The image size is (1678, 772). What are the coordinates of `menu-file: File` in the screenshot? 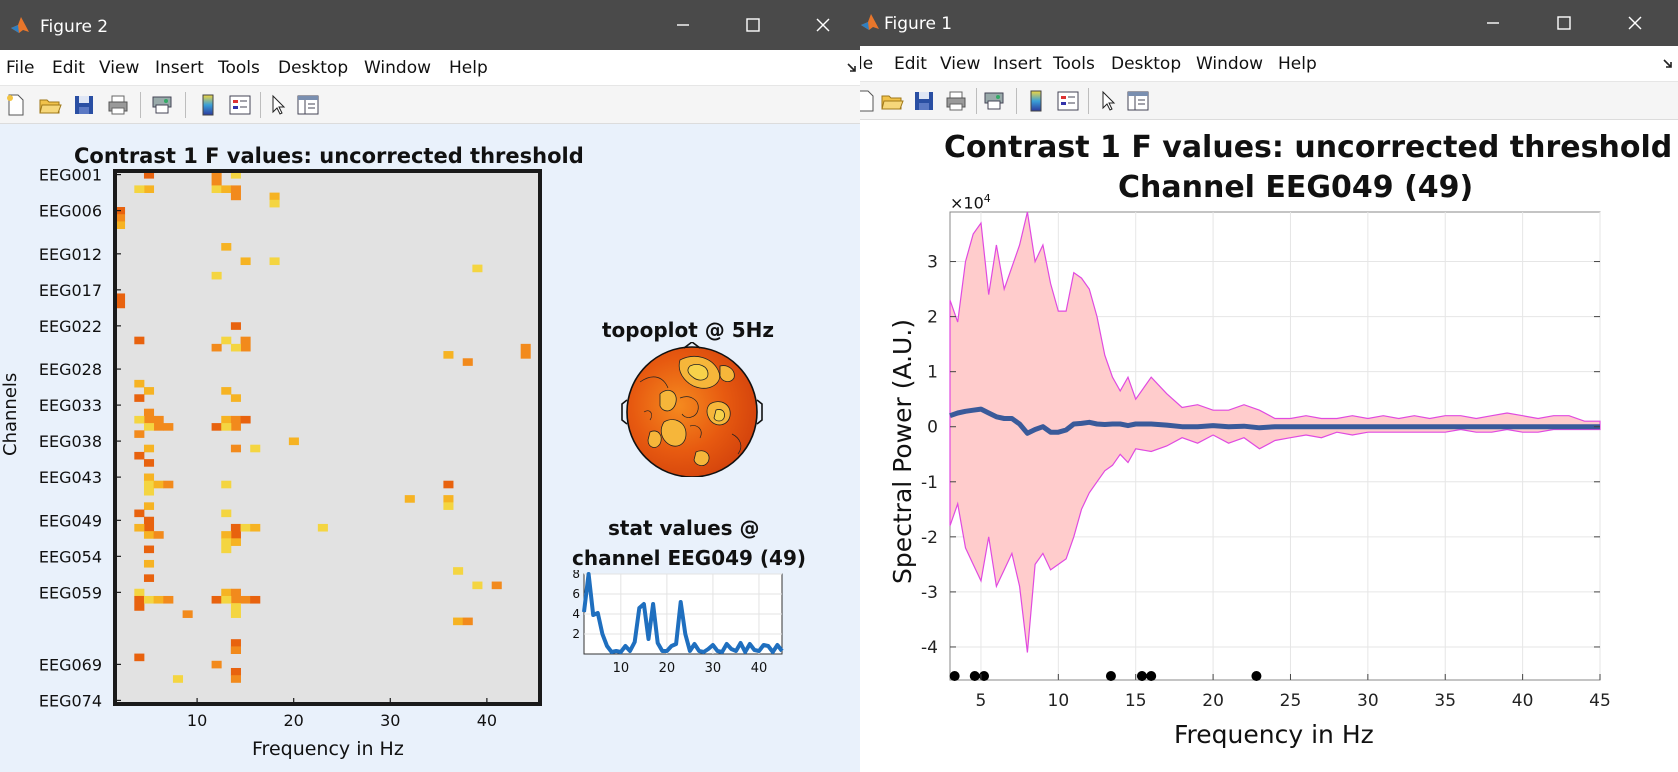 It's located at (20, 68).